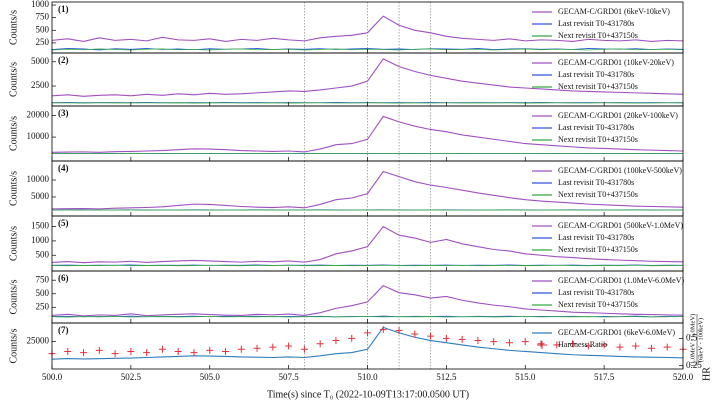 This screenshot has height=402, width=714. Describe the element at coordinates (43, 279) in the screenshot. I see `y-tick-label: 750` at that location.